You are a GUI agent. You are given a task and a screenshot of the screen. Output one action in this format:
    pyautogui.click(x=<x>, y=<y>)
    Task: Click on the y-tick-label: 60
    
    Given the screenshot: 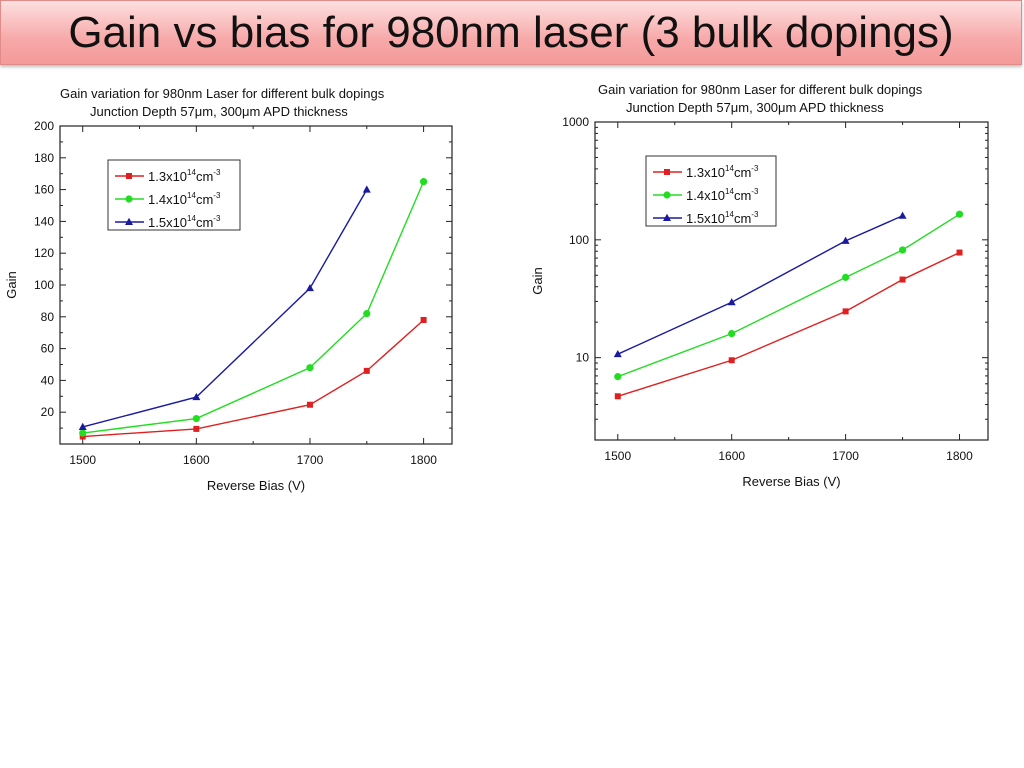 What is the action you would take?
    pyautogui.click(x=48, y=349)
    